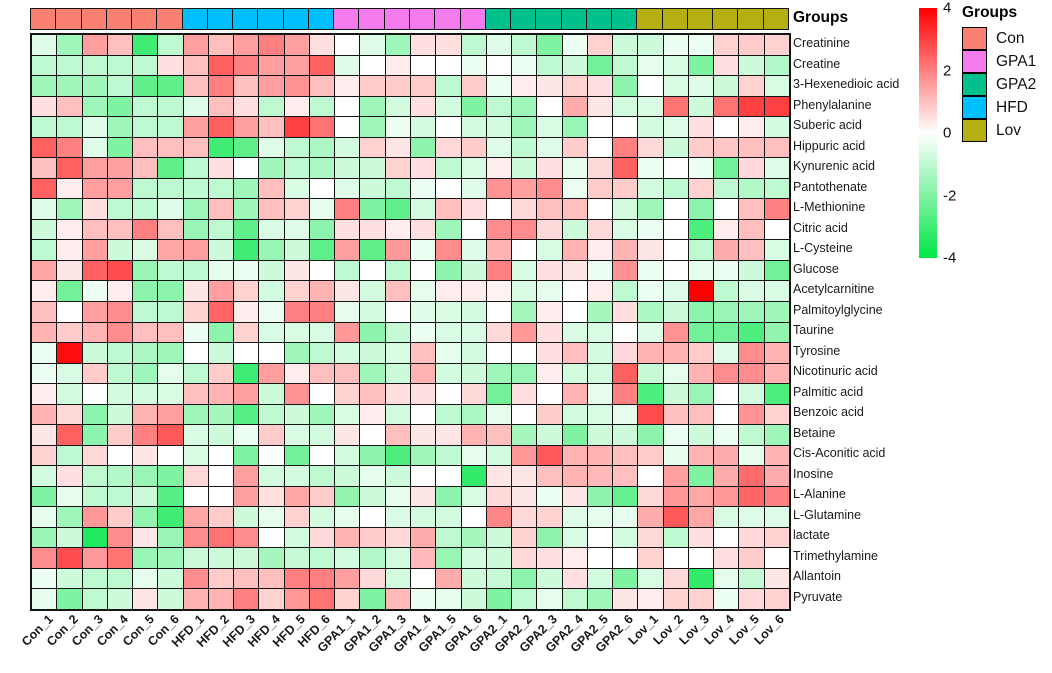  Describe the element at coordinates (950, 258) in the screenshot. I see `colorbar-tick-label: -4` at that location.